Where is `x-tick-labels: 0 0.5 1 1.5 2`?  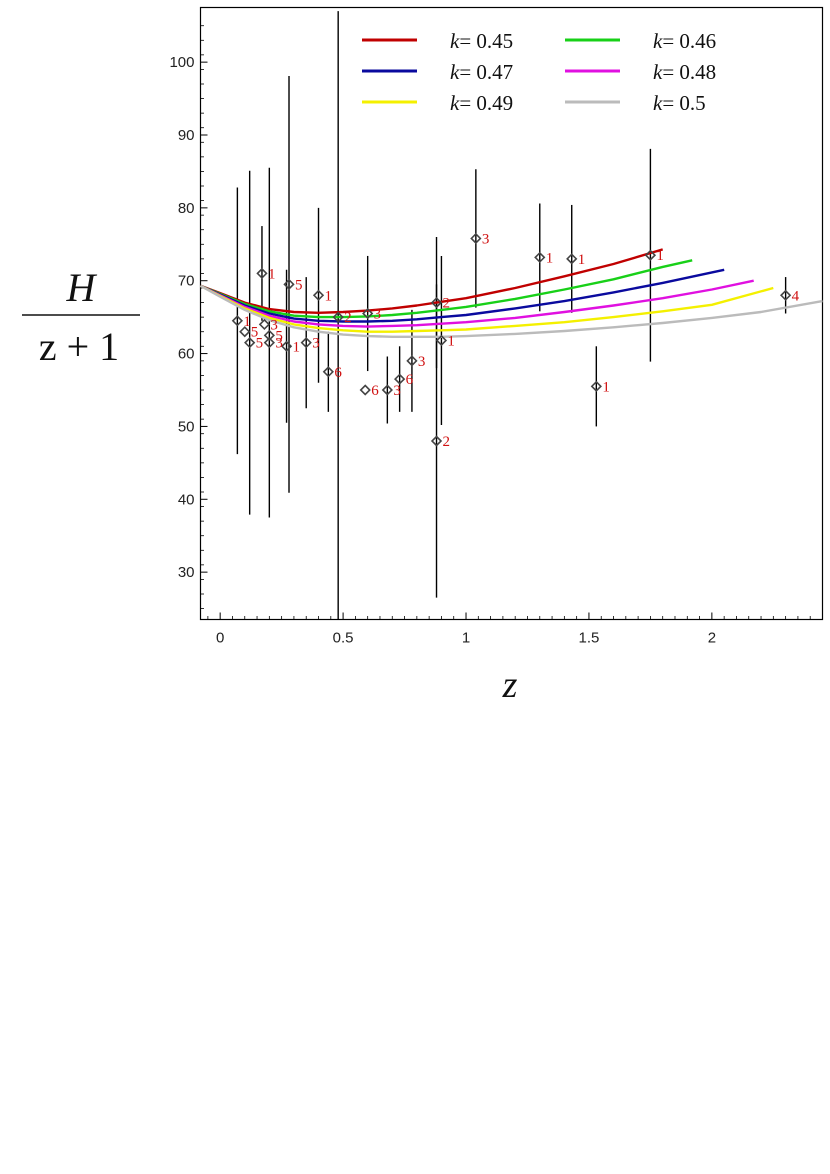
x-tick-labels: 0 0.5 1 1.5 2 is located at coordinates (466, 638).